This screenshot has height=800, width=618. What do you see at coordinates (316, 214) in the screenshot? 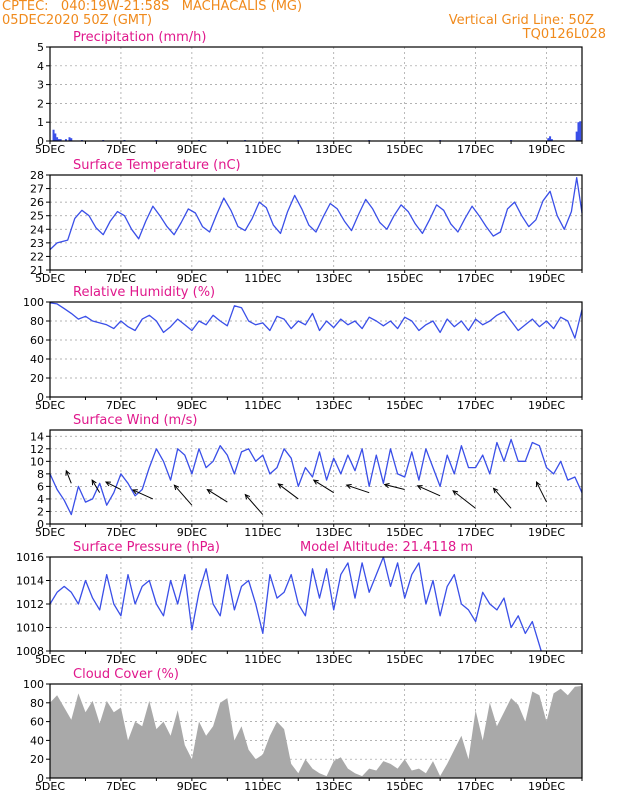
I see `temp-line` at bounding box center [316, 214].